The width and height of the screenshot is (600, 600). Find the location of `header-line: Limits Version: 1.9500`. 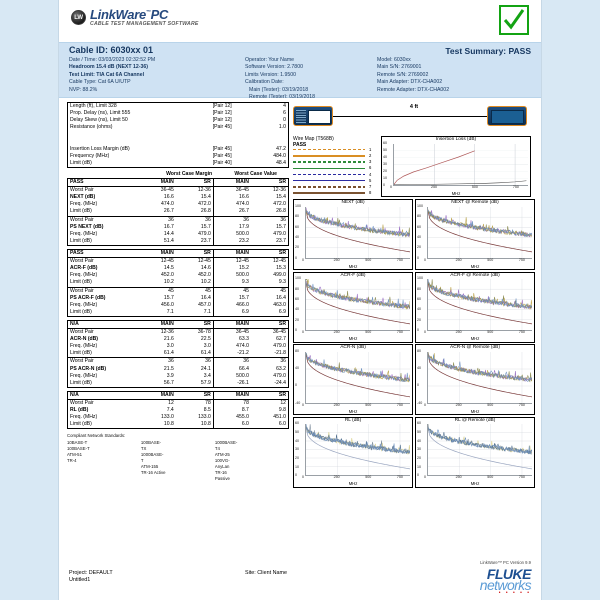

header-line: Limits Version: 1.9500 is located at coordinates (271, 74).